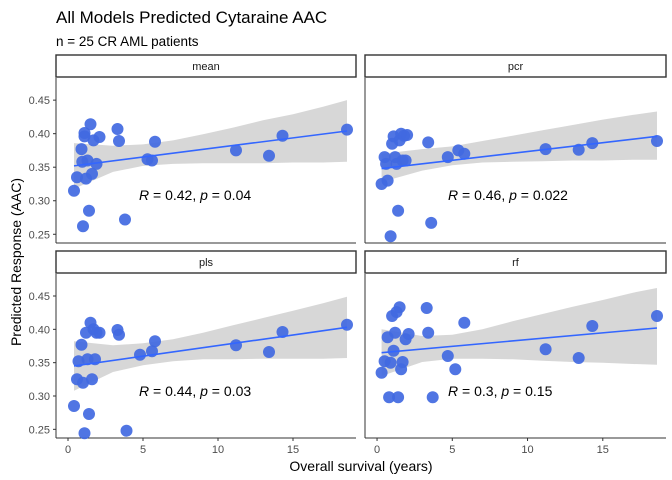 The width and height of the screenshot is (672, 480). What do you see at coordinates (550, 195) in the screenshot?
I see `p-value: 0.022` at bounding box center [550, 195].